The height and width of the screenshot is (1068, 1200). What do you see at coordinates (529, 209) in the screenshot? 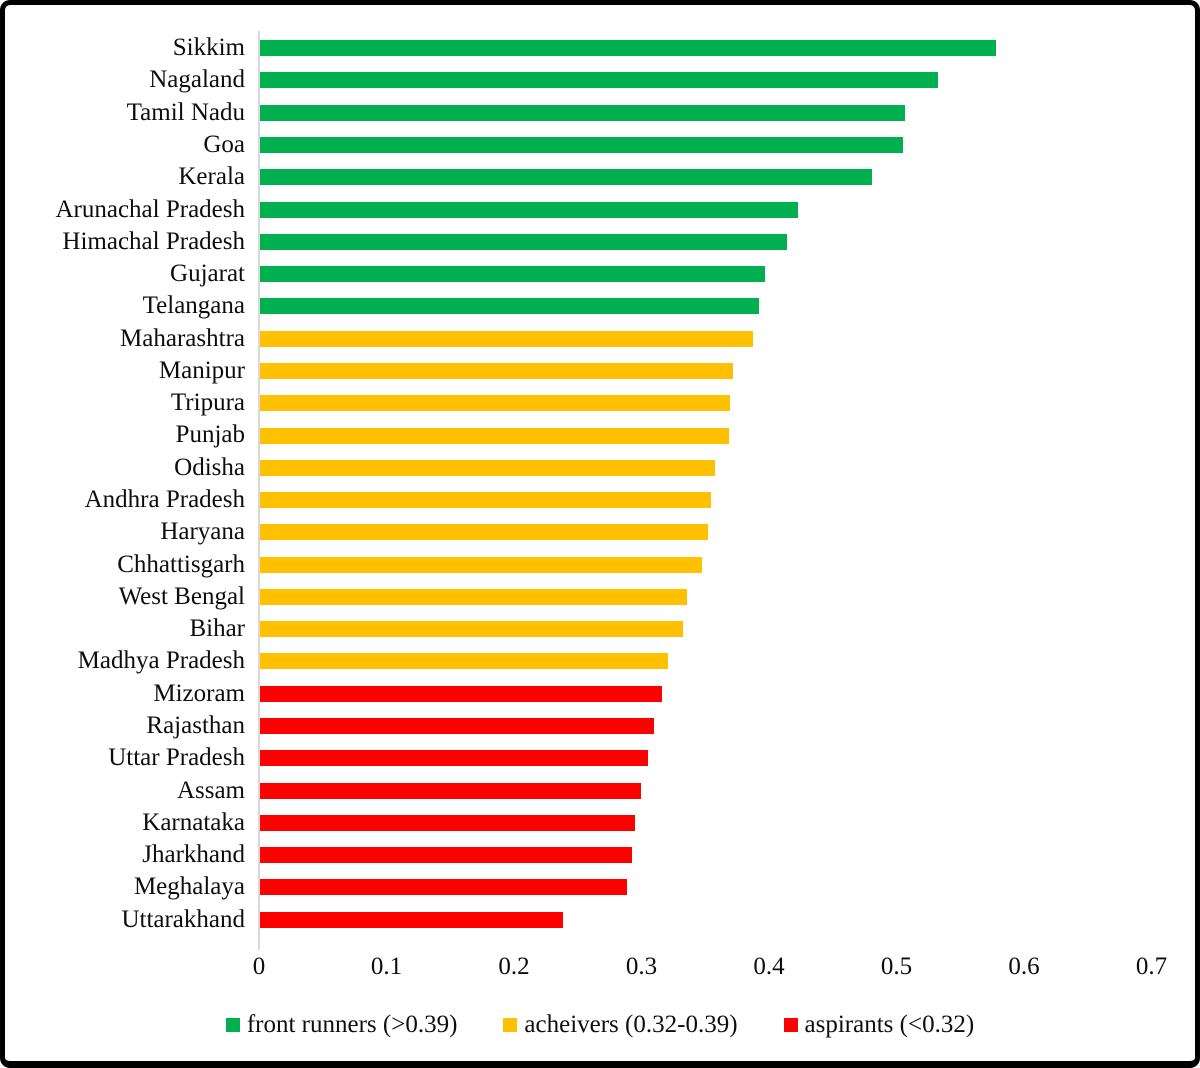
I see `bar-arunachal-pradesh` at bounding box center [529, 209].